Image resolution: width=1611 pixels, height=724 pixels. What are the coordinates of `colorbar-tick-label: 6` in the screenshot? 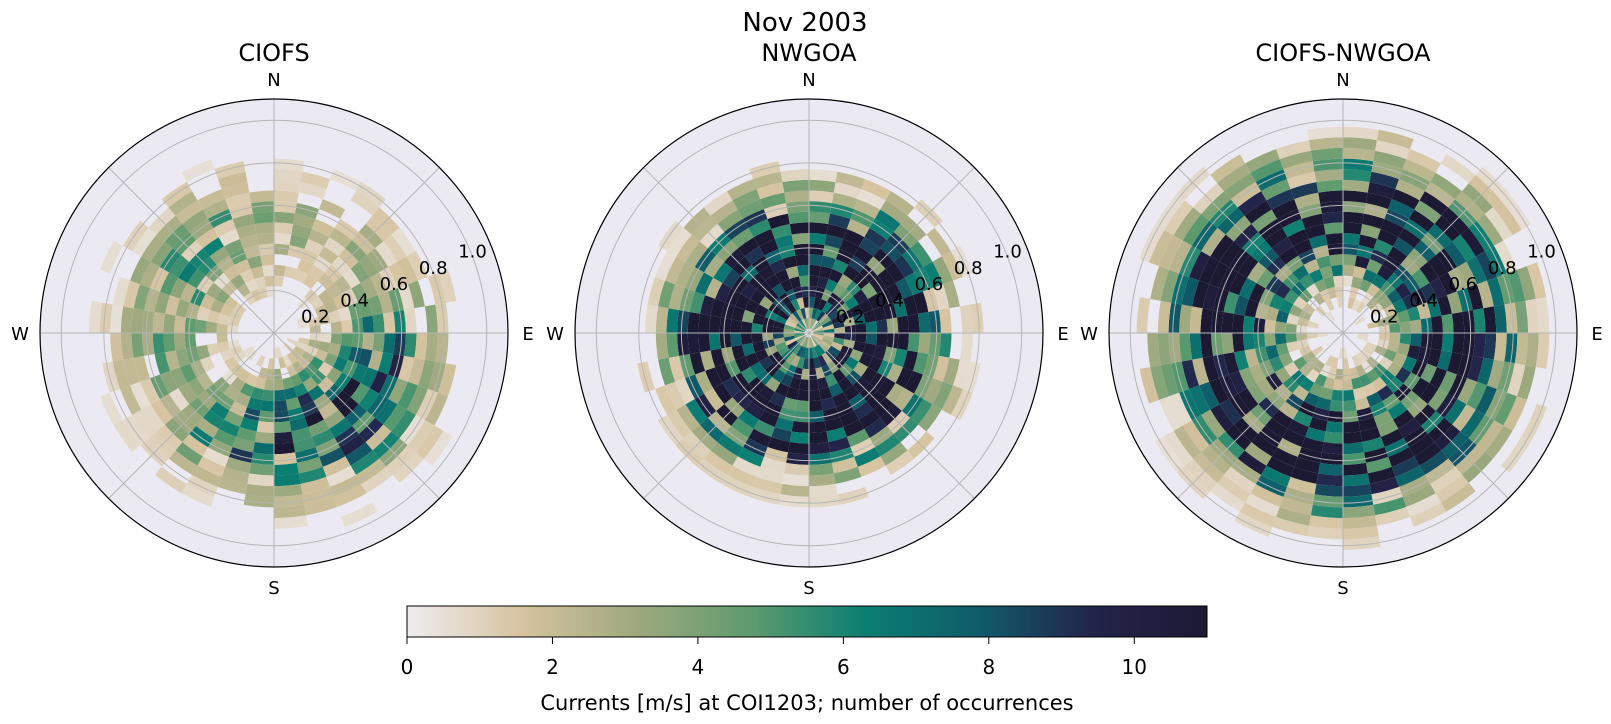 It's located at (843, 667).